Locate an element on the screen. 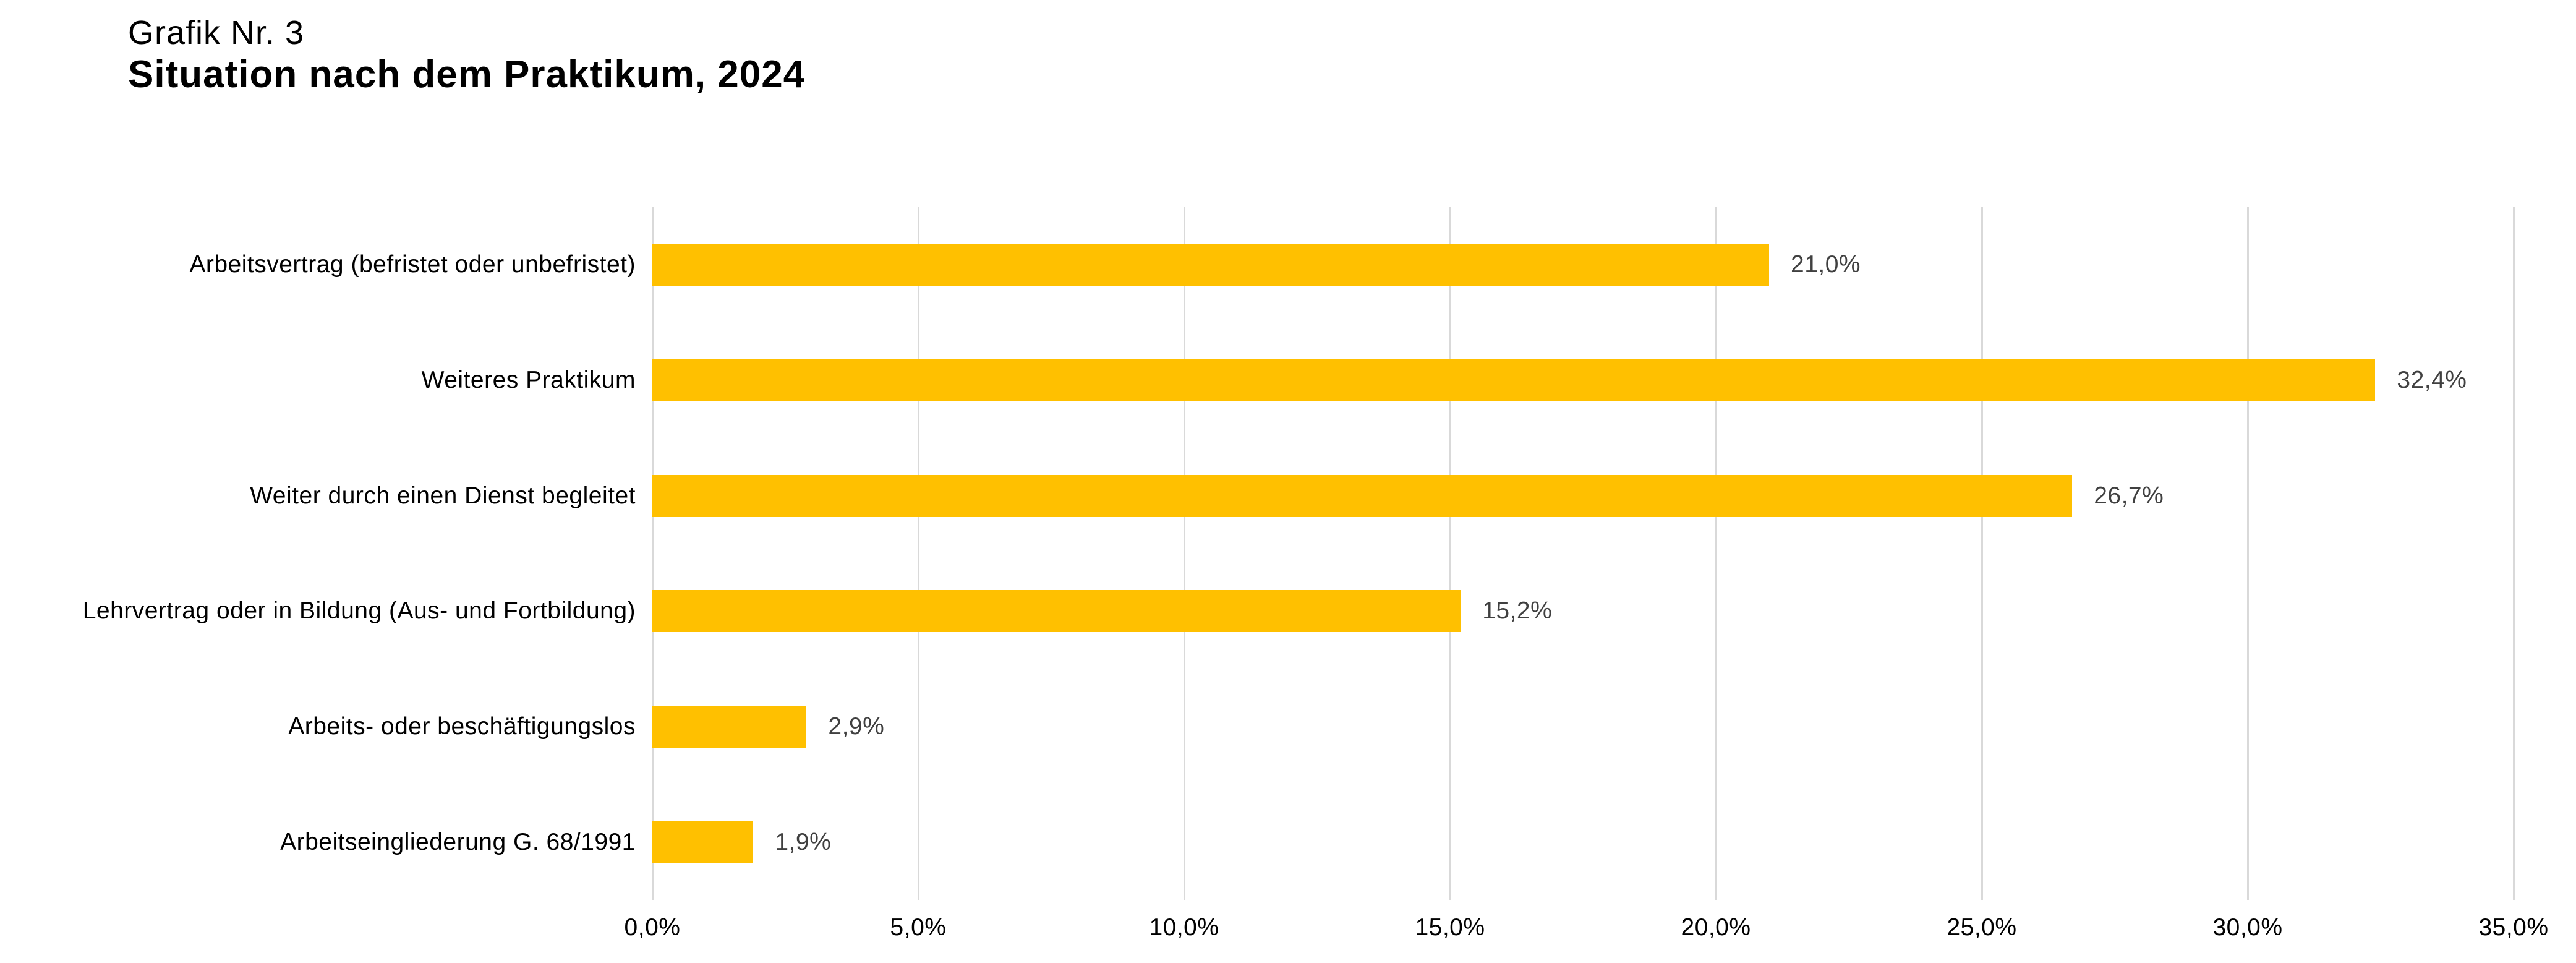 This screenshot has width=2576, height=963. bar-row: 21,0% is located at coordinates (1583, 265).